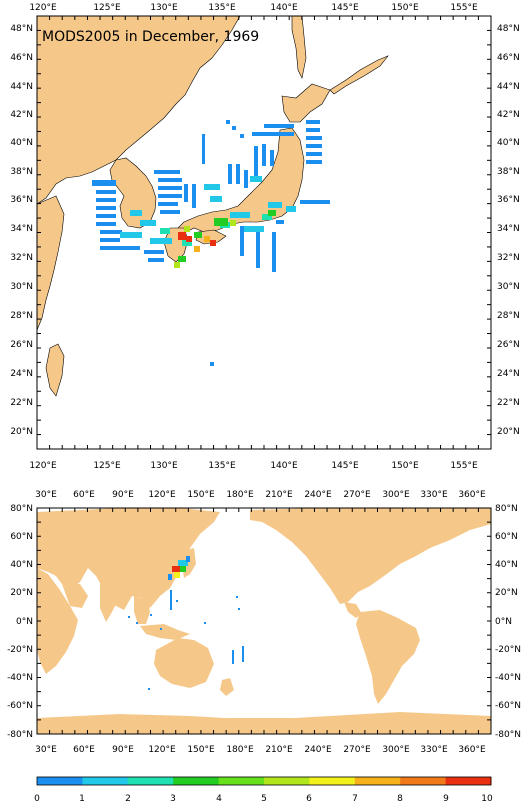  Describe the element at coordinates (21, 172) in the screenshot. I see `lat-label: 38°N` at that location.